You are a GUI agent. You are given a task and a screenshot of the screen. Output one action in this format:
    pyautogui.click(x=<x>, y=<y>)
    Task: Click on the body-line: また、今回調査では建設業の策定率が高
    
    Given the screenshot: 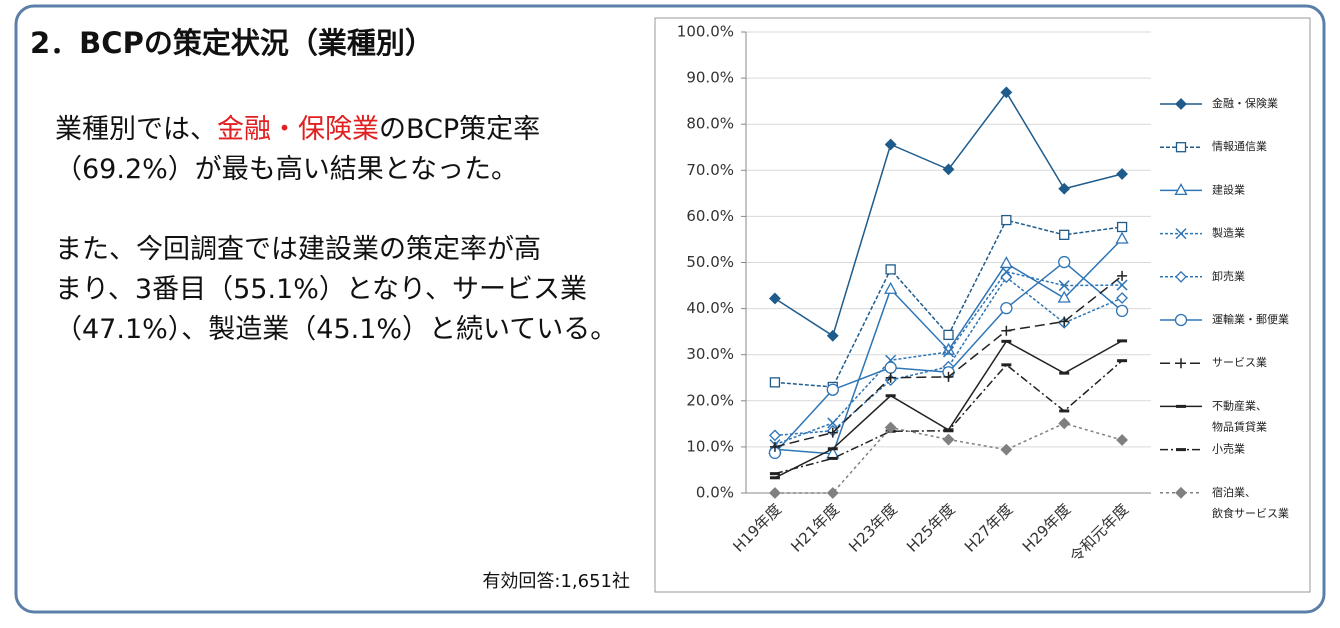 What is the action you would take?
    pyautogui.click(x=298, y=249)
    